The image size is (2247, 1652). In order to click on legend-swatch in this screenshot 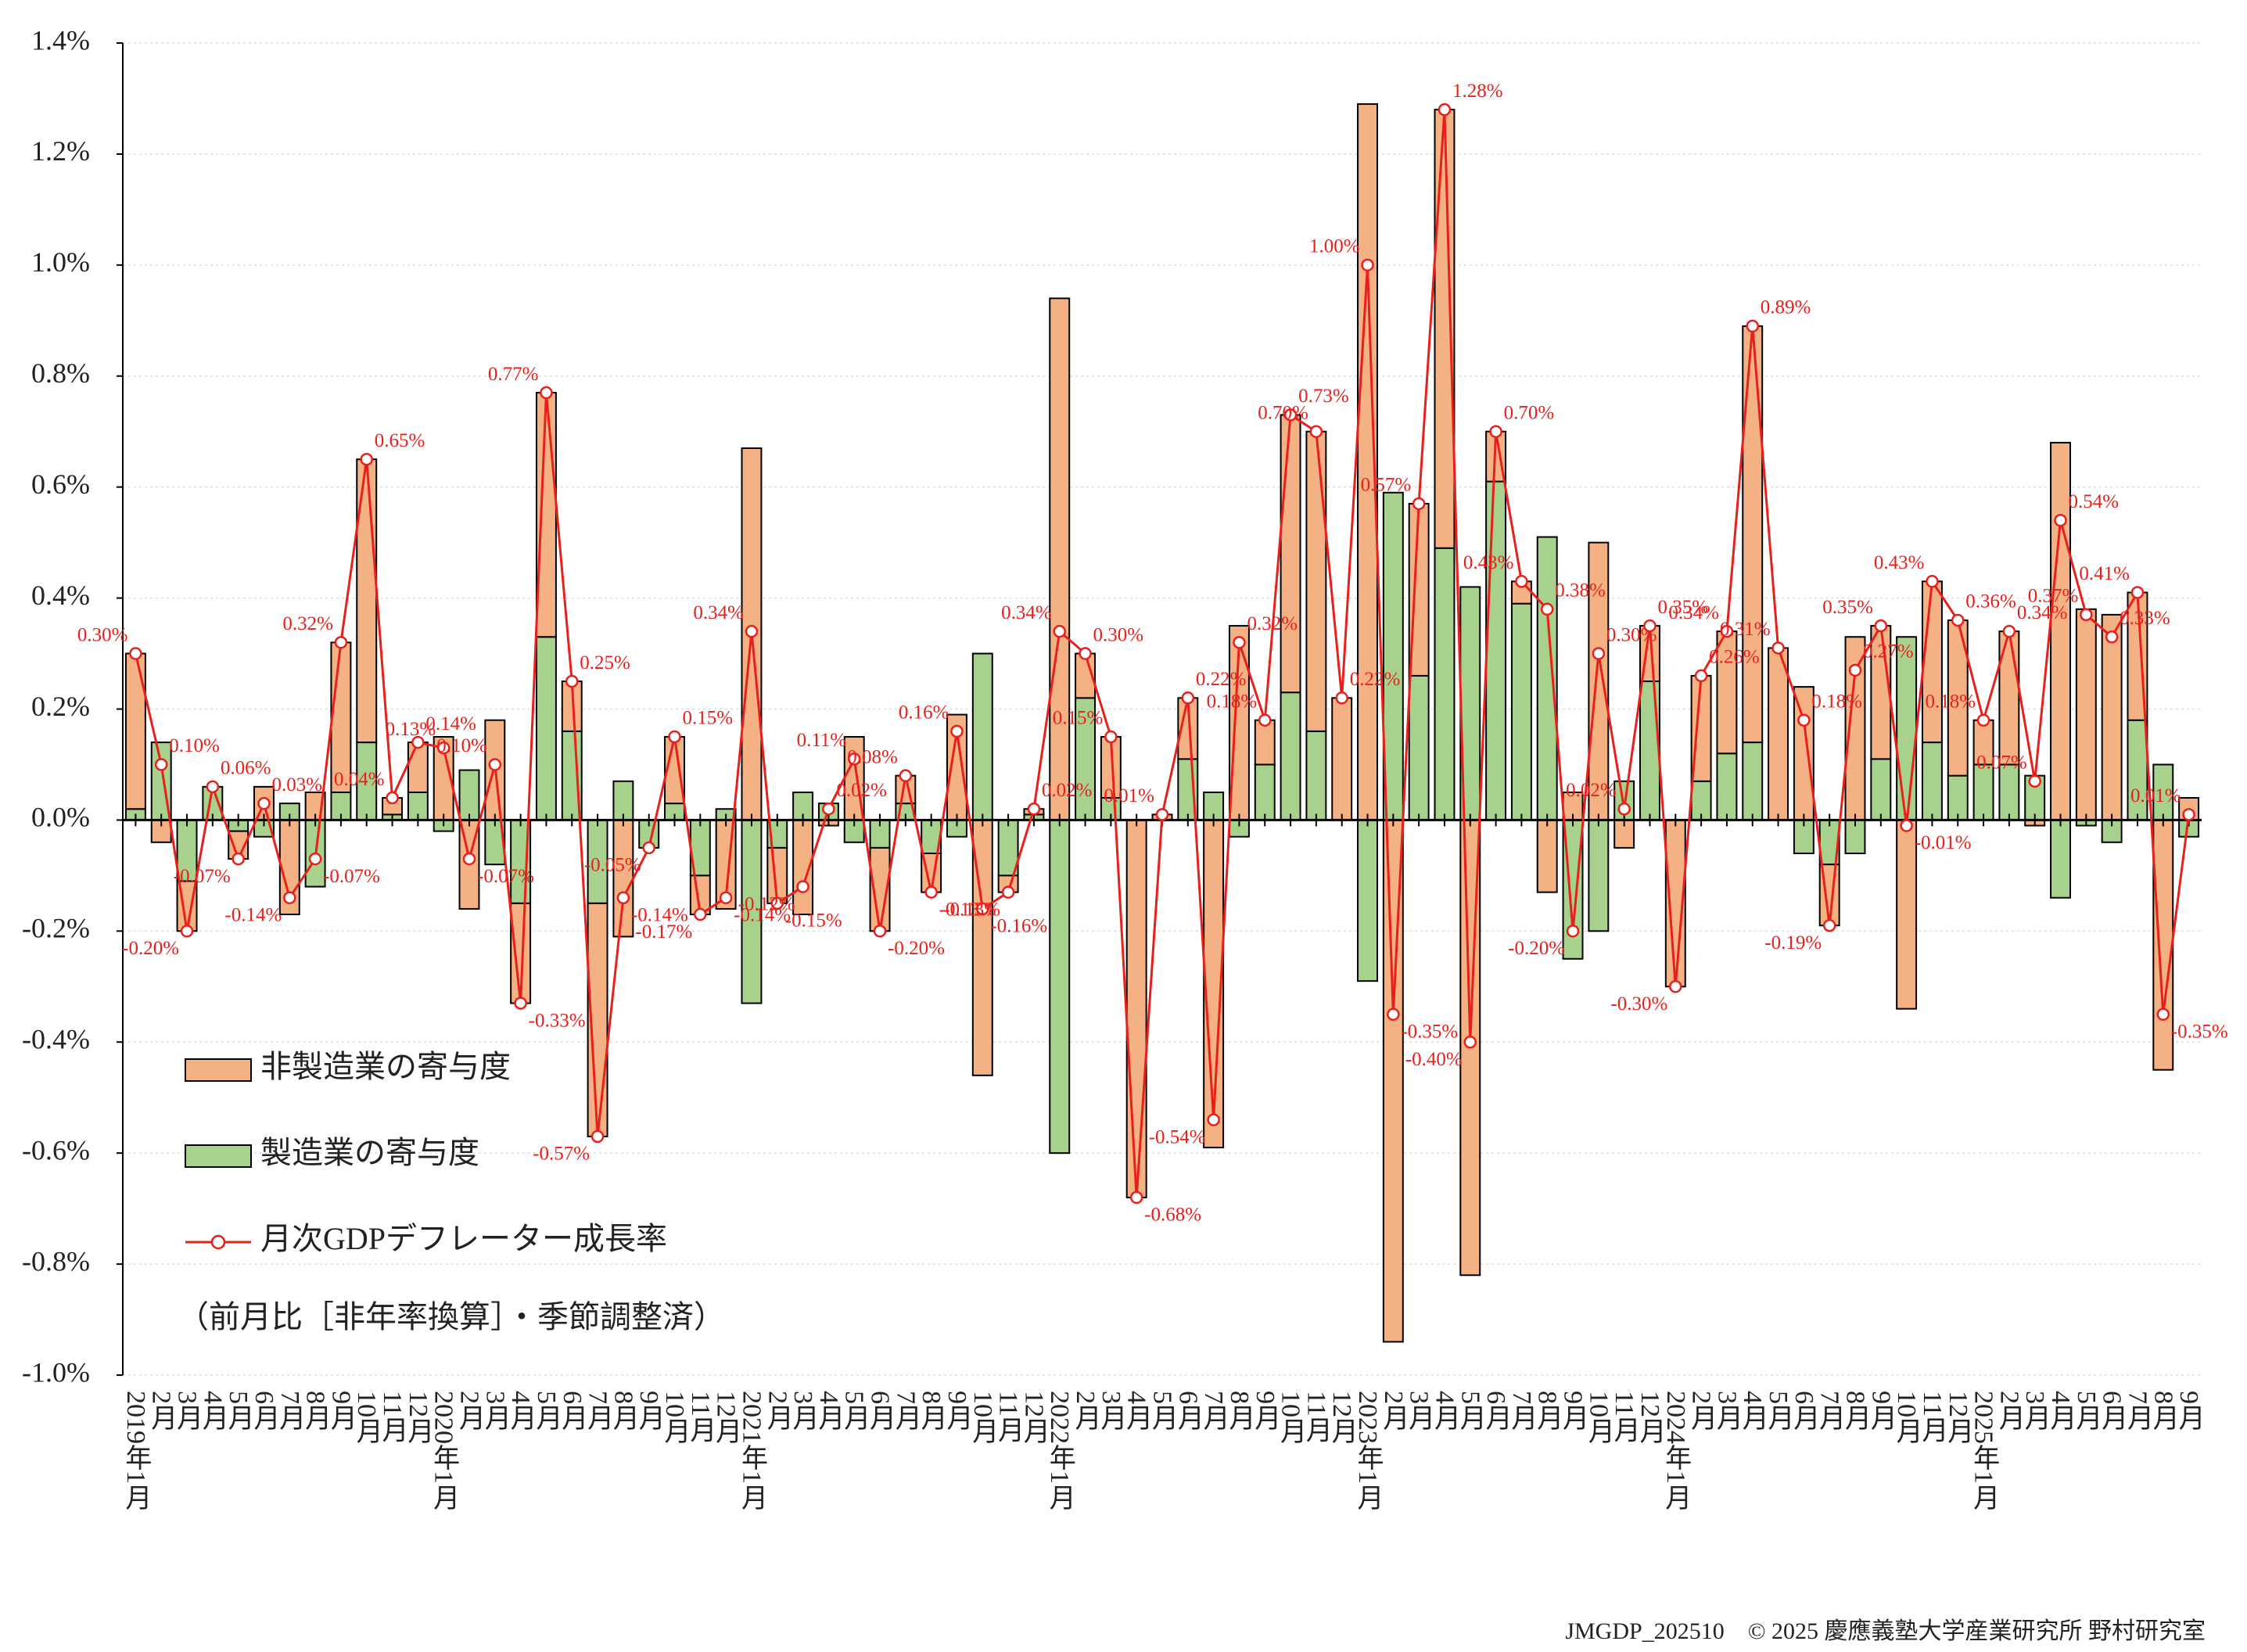, I will do `click(218, 1242)`.